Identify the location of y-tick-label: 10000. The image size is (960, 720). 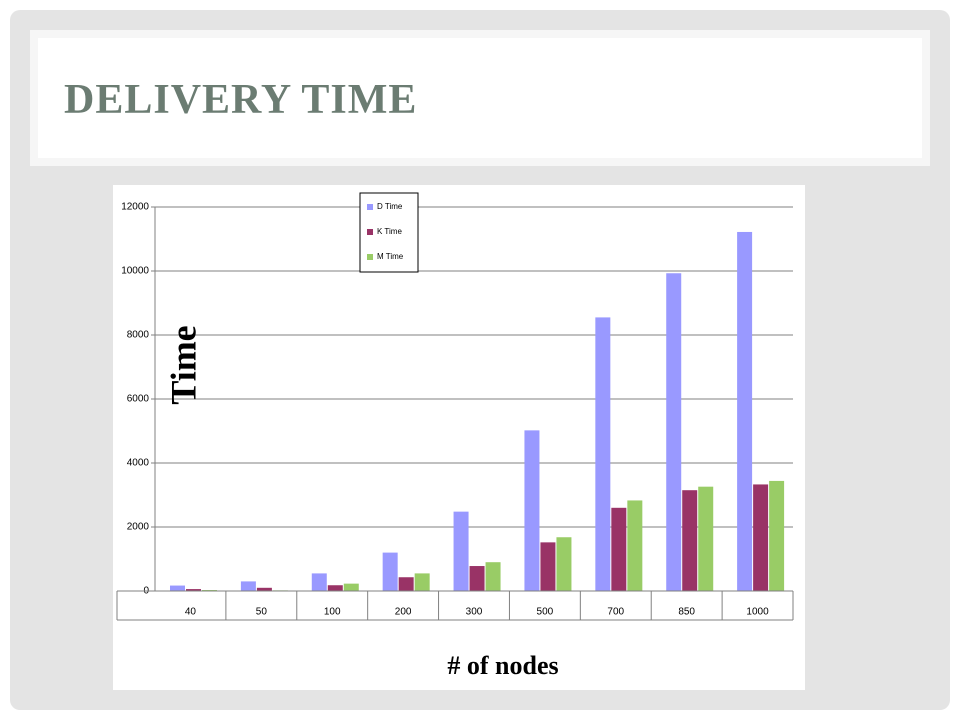
(135, 271).